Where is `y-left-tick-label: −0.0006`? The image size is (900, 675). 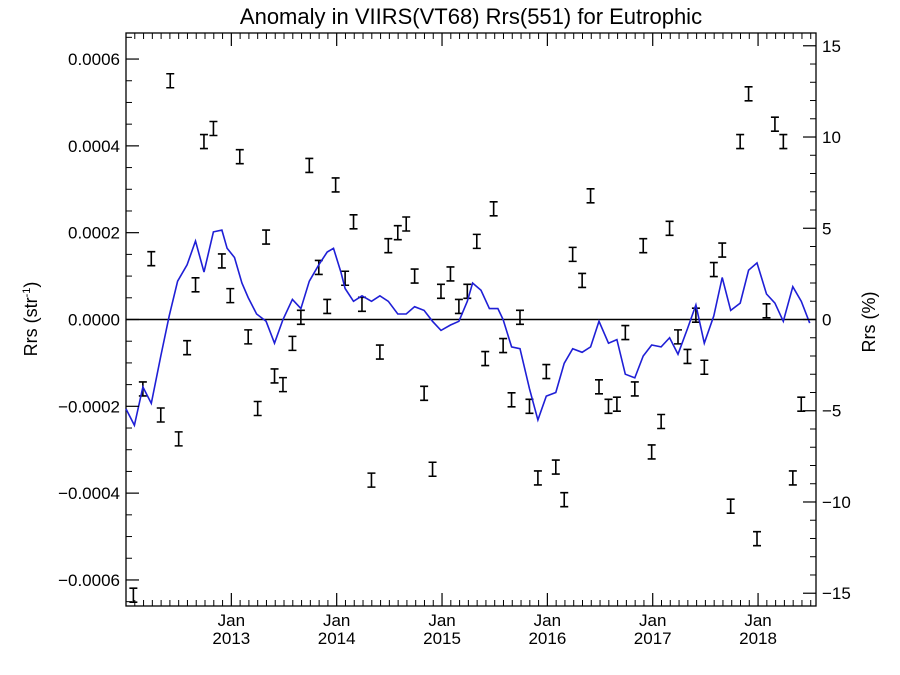
y-left-tick-label: −0.0006 is located at coordinates (89, 580).